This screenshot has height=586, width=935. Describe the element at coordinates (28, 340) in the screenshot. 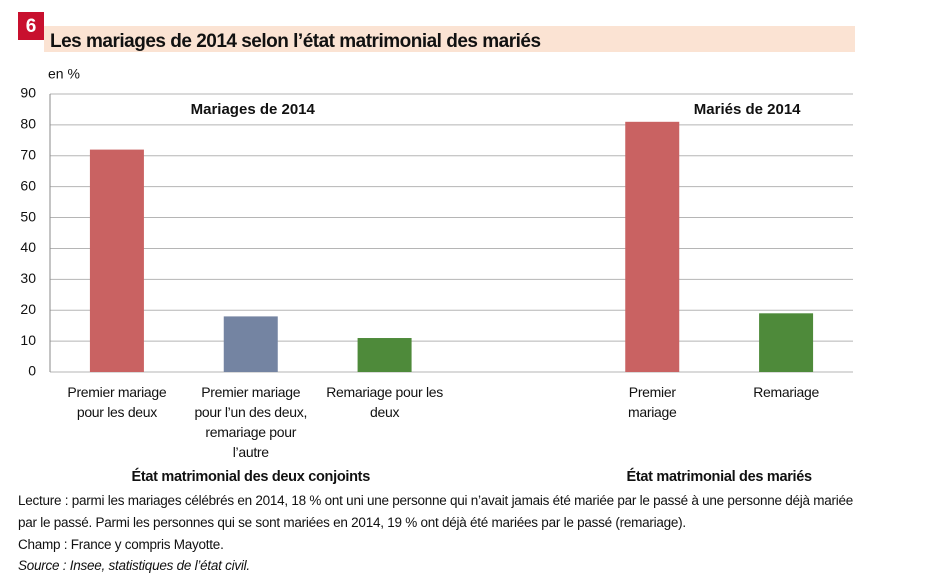

I see `y-tick-label: 10` at that location.